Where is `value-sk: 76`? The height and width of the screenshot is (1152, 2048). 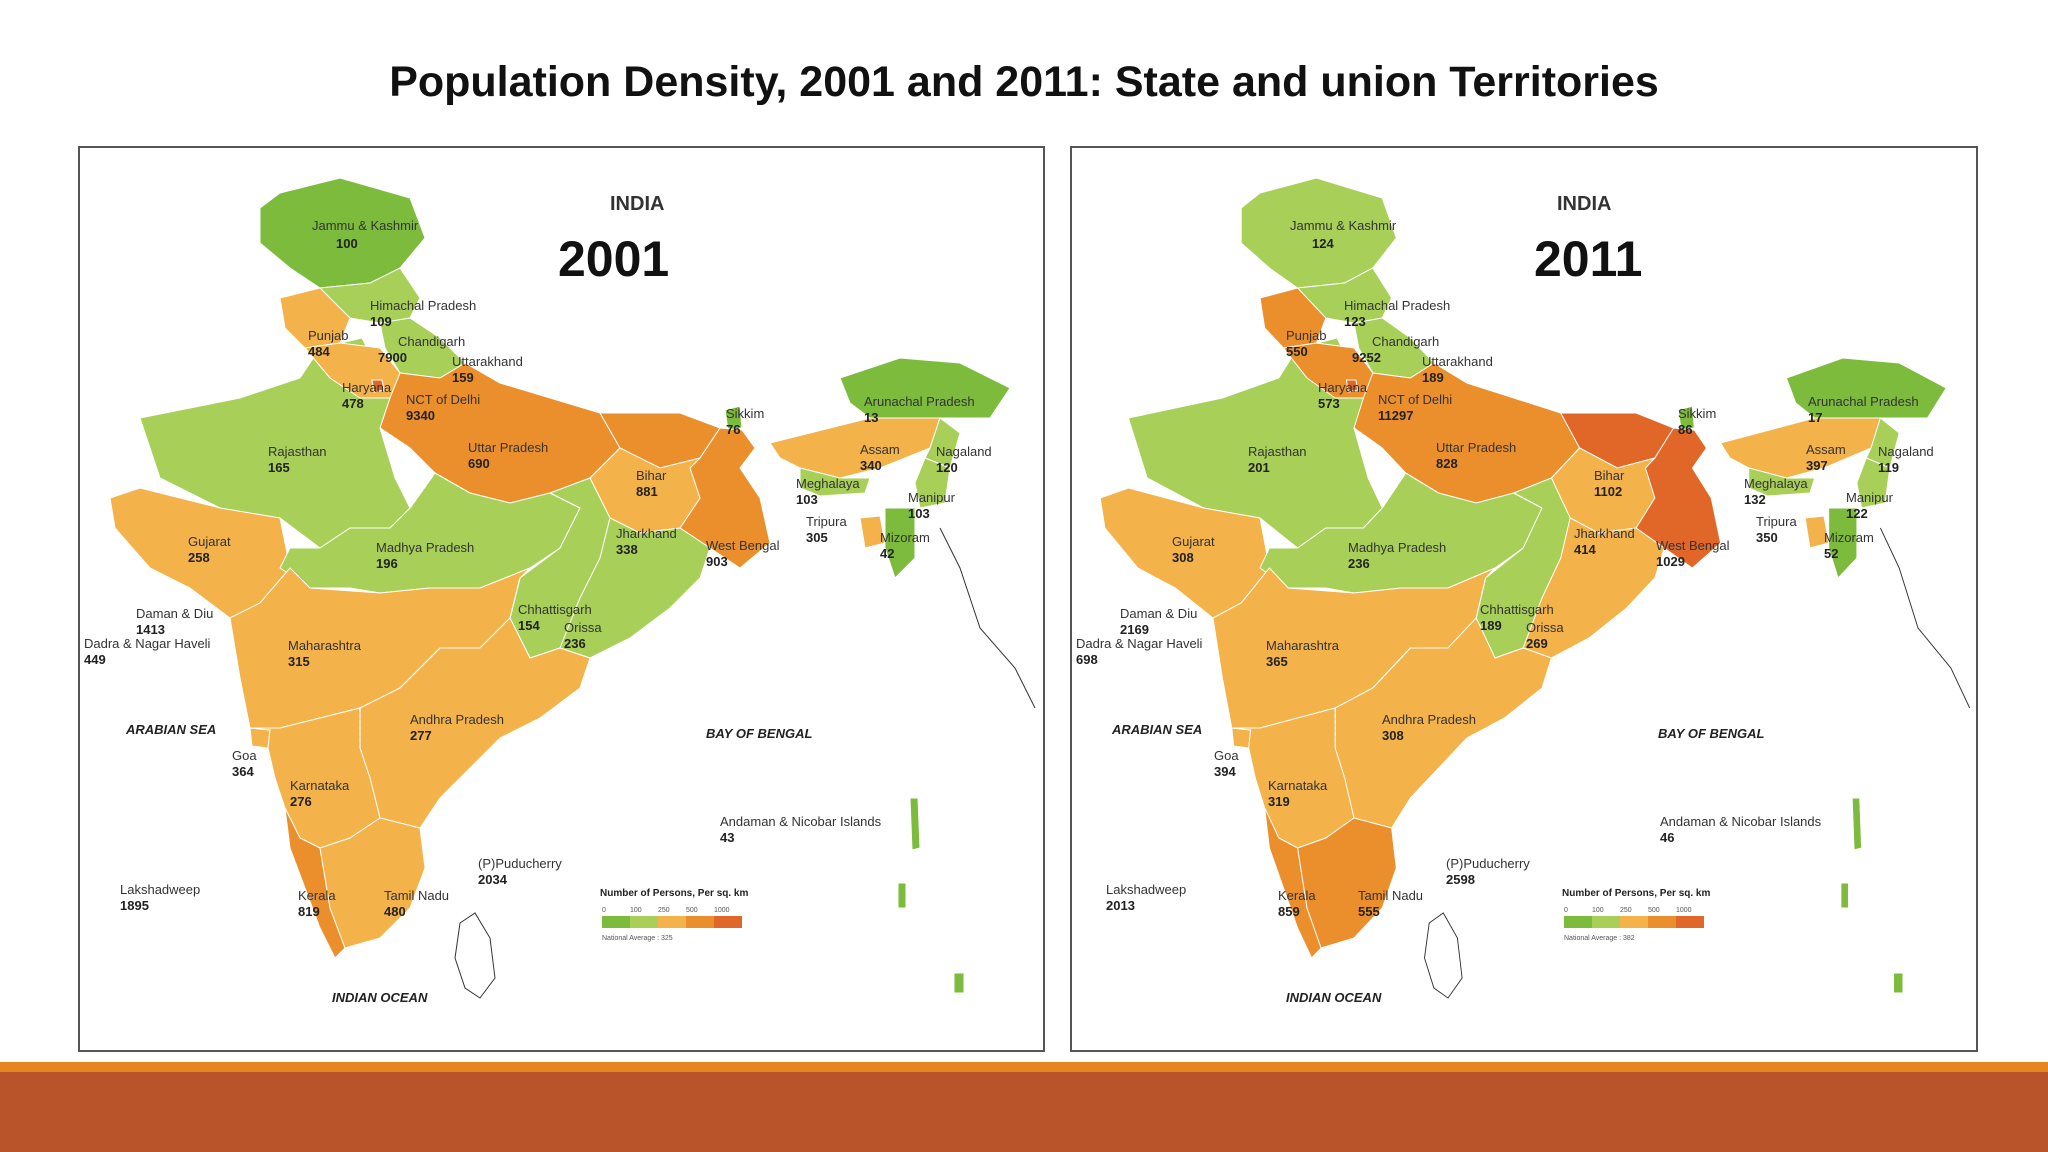 value-sk: 76 is located at coordinates (733, 429).